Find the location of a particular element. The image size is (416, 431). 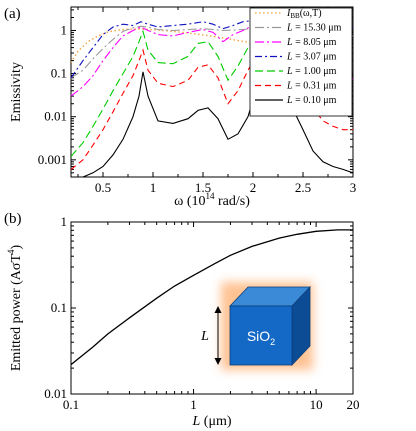

legend-entry: L = 1.00 μm is located at coordinates (311, 71).